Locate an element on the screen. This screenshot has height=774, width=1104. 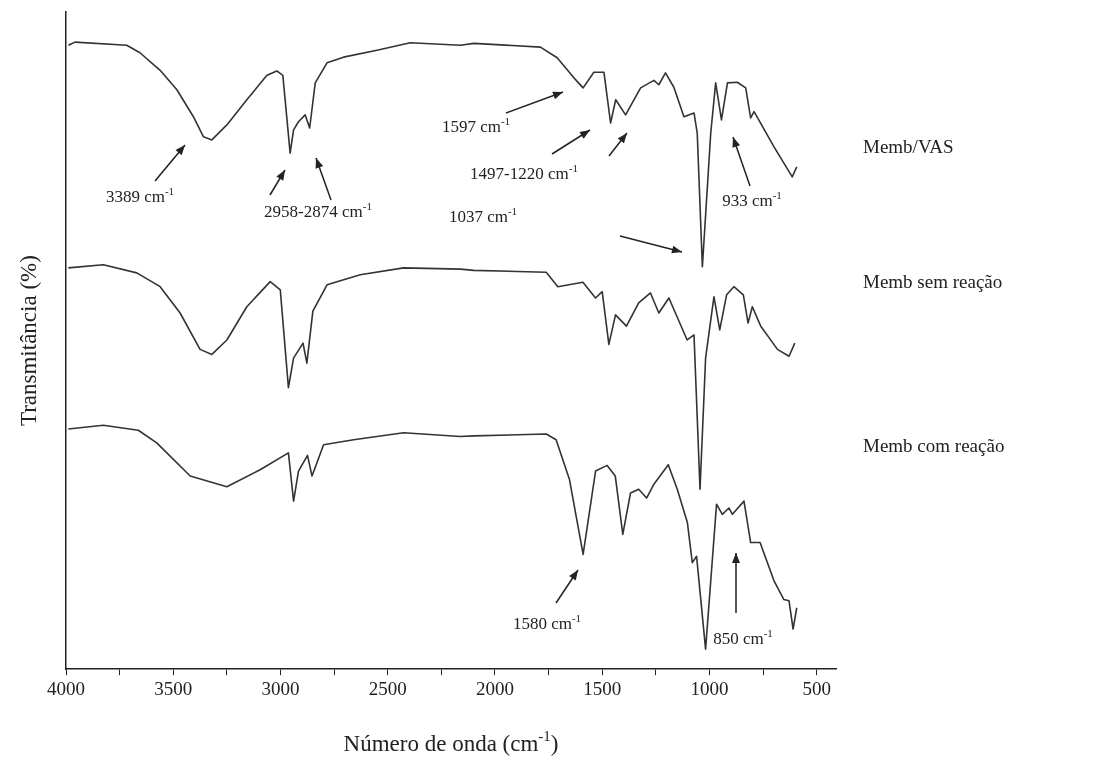
x-tick-label: 500 is located at coordinates (816, 688).